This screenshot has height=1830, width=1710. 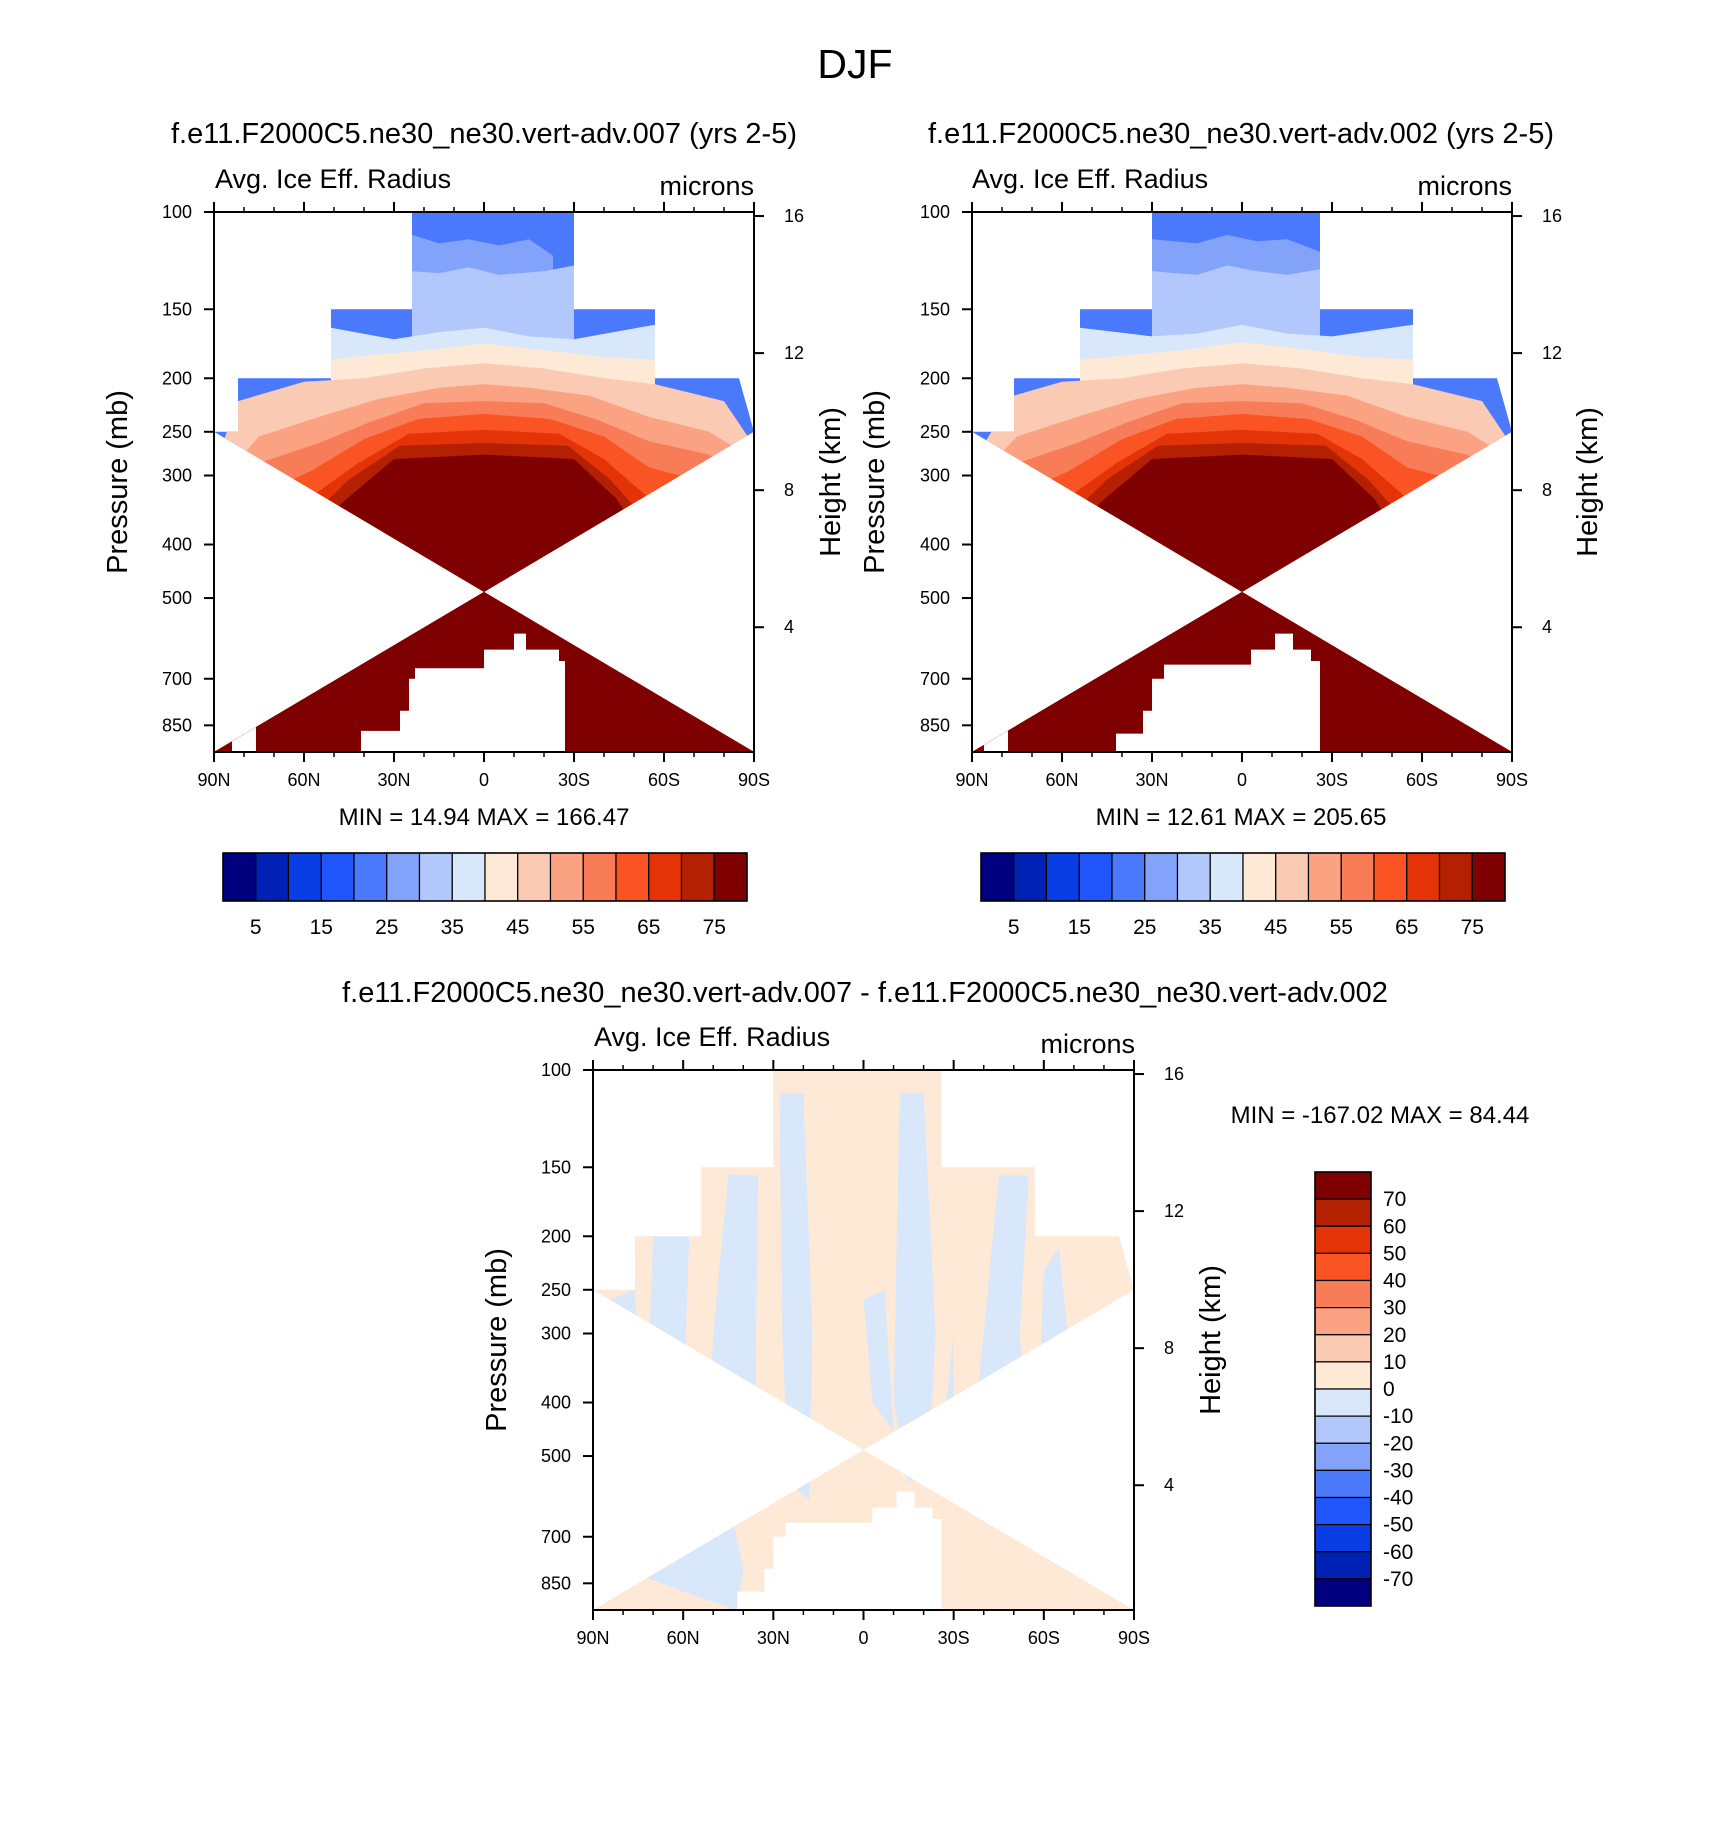 What do you see at coordinates (1398, 1498) in the screenshot?
I see `colorbar-label: -40` at bounding box center [1398, 1498].